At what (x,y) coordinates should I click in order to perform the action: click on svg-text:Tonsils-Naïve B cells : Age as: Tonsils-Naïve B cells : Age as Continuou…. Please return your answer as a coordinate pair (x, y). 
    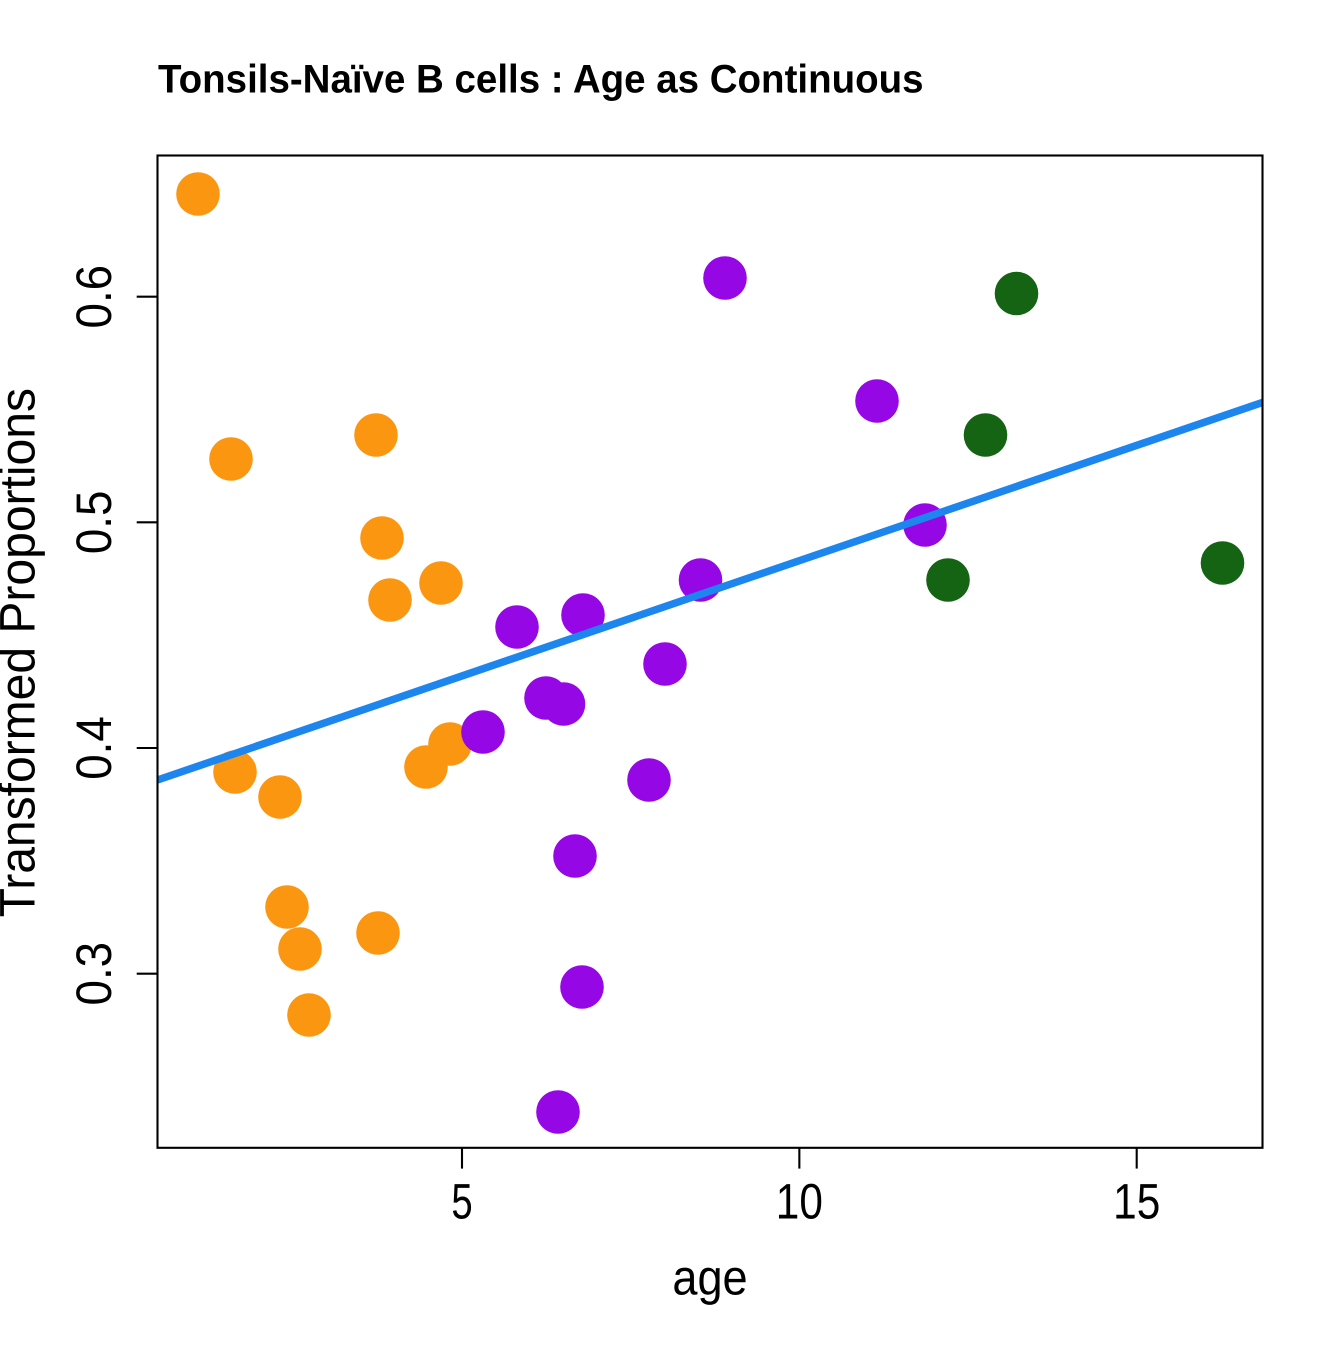
    Looking at the image, I should click on (541, 80).